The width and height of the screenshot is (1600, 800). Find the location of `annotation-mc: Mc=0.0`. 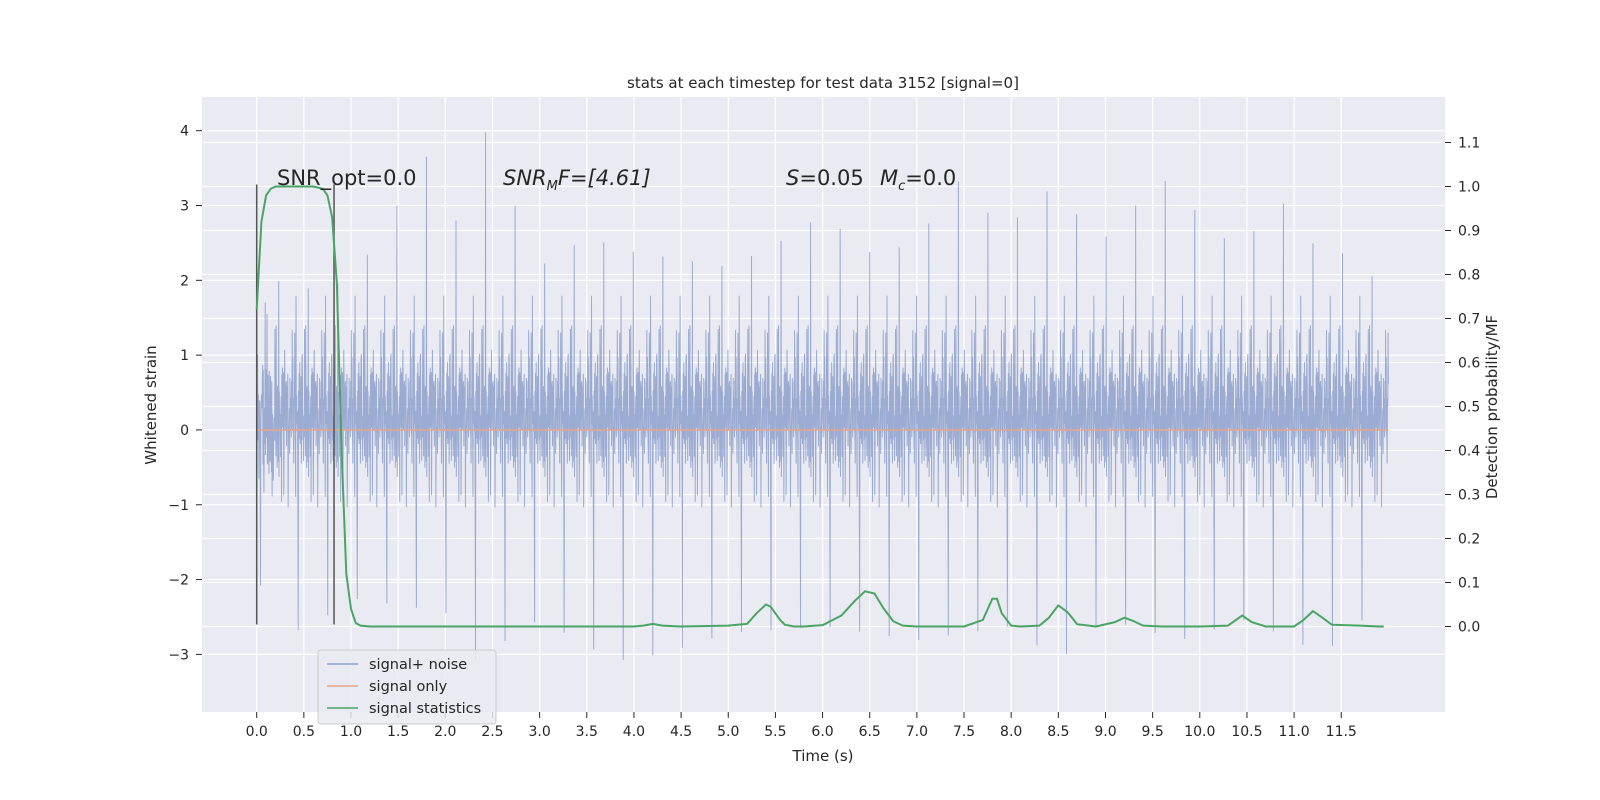

annotation-mc: Mc=0.0 is located at coordinates (918, 180).